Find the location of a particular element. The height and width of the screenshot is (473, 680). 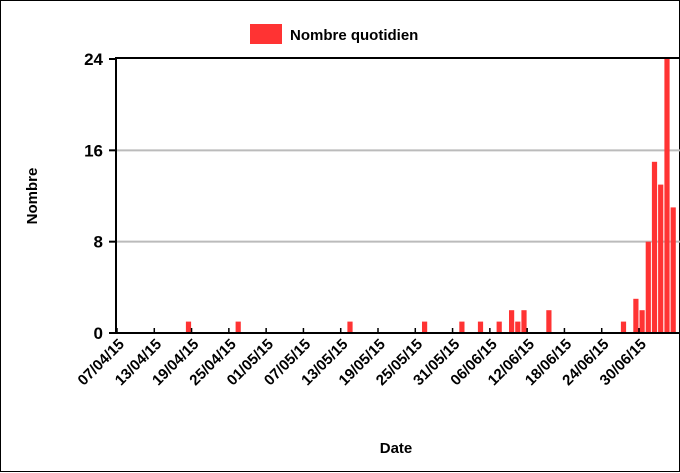

y-tick-label: 0 is located at coordinates (98, 333).